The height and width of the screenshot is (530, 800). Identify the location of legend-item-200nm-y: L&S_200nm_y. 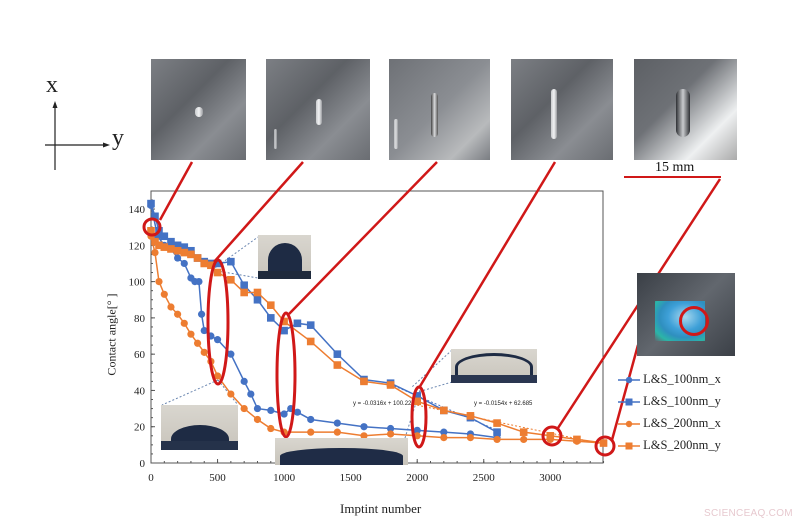
(669, 445).